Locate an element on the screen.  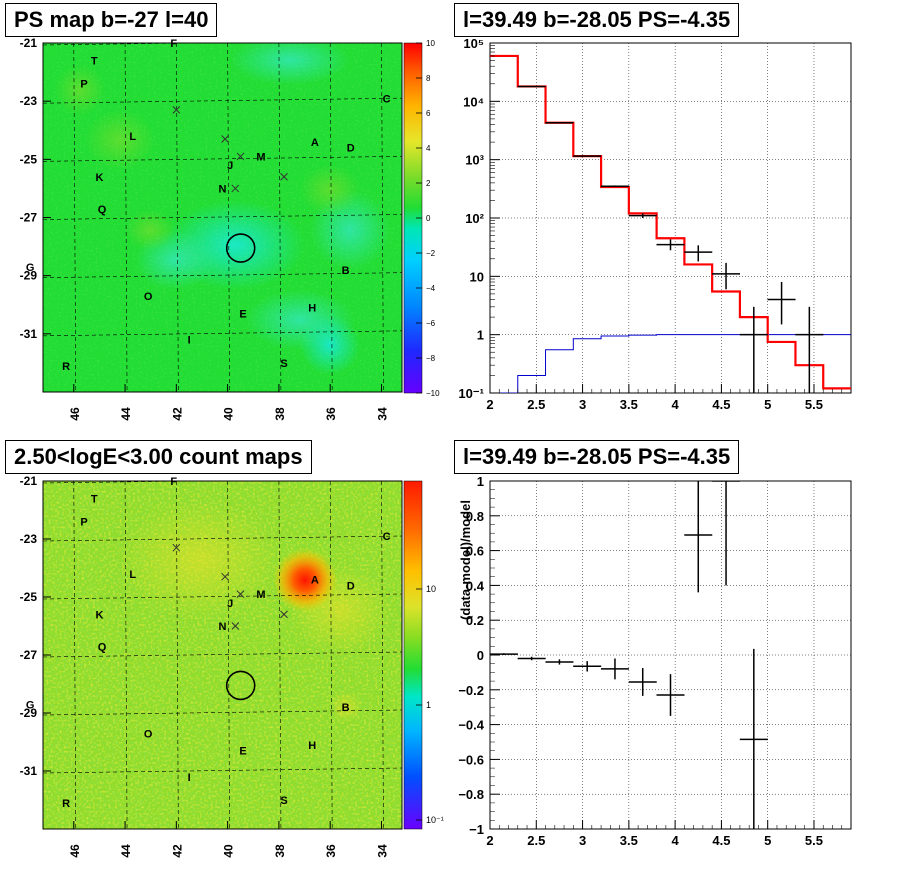
y-tick-label: −1 is located at coordinates (476, 829).